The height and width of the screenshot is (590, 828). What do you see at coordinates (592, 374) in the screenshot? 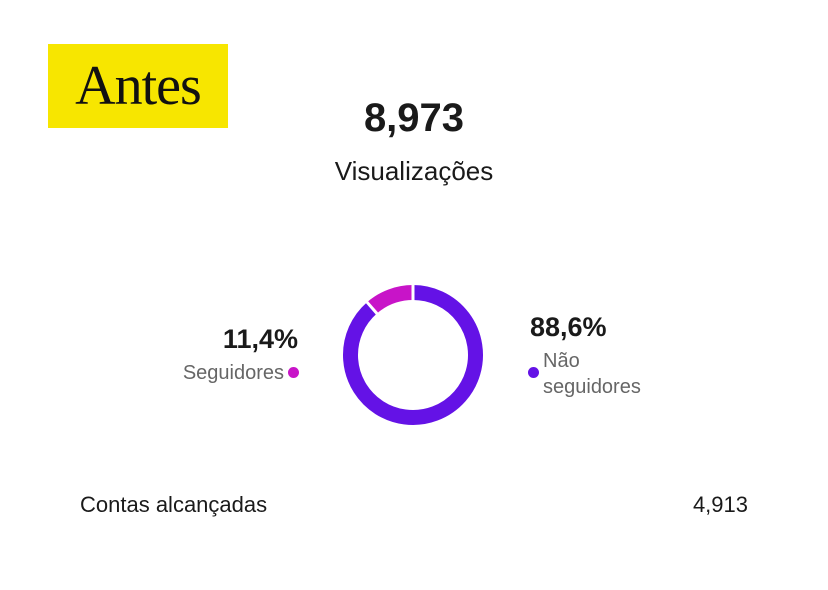
I see `legend-label: Não seguidores` at bounding box center [592, 374].